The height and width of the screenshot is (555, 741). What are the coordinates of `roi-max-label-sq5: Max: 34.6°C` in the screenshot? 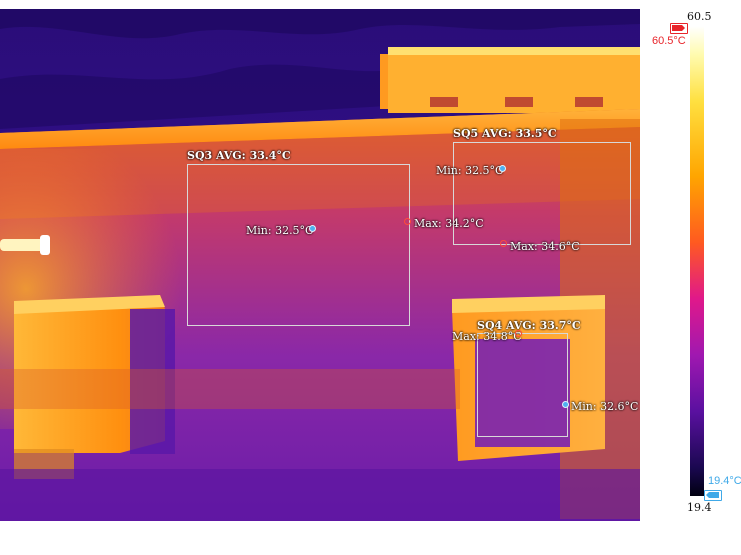 It's located at (545, 246).